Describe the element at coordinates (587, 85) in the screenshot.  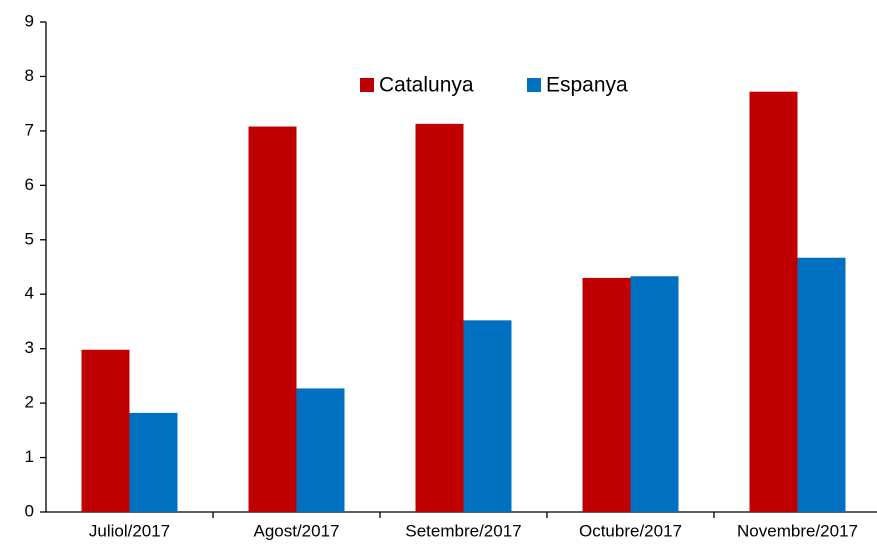
I see `legend-label: Espanya` at that location.